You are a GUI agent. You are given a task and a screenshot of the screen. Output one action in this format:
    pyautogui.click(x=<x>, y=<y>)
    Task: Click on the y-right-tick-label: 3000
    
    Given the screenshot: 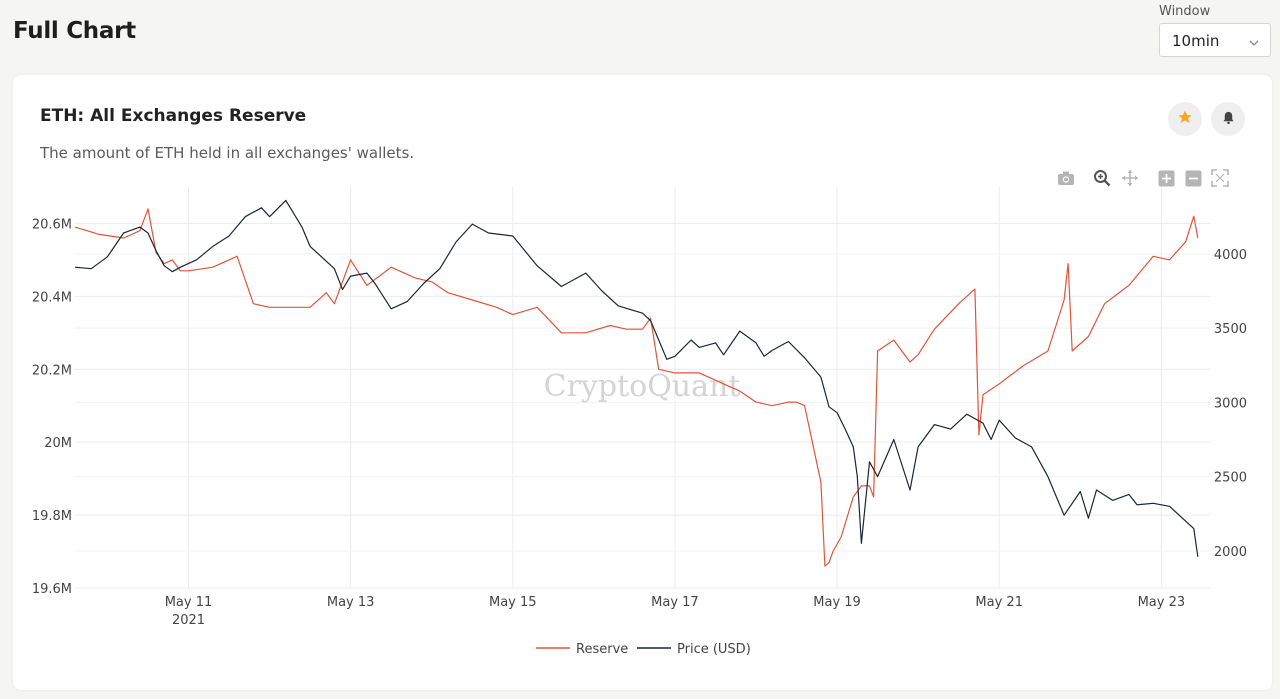 What is the action you would take?
    pyautogui.click(x=1230, y=403)
    